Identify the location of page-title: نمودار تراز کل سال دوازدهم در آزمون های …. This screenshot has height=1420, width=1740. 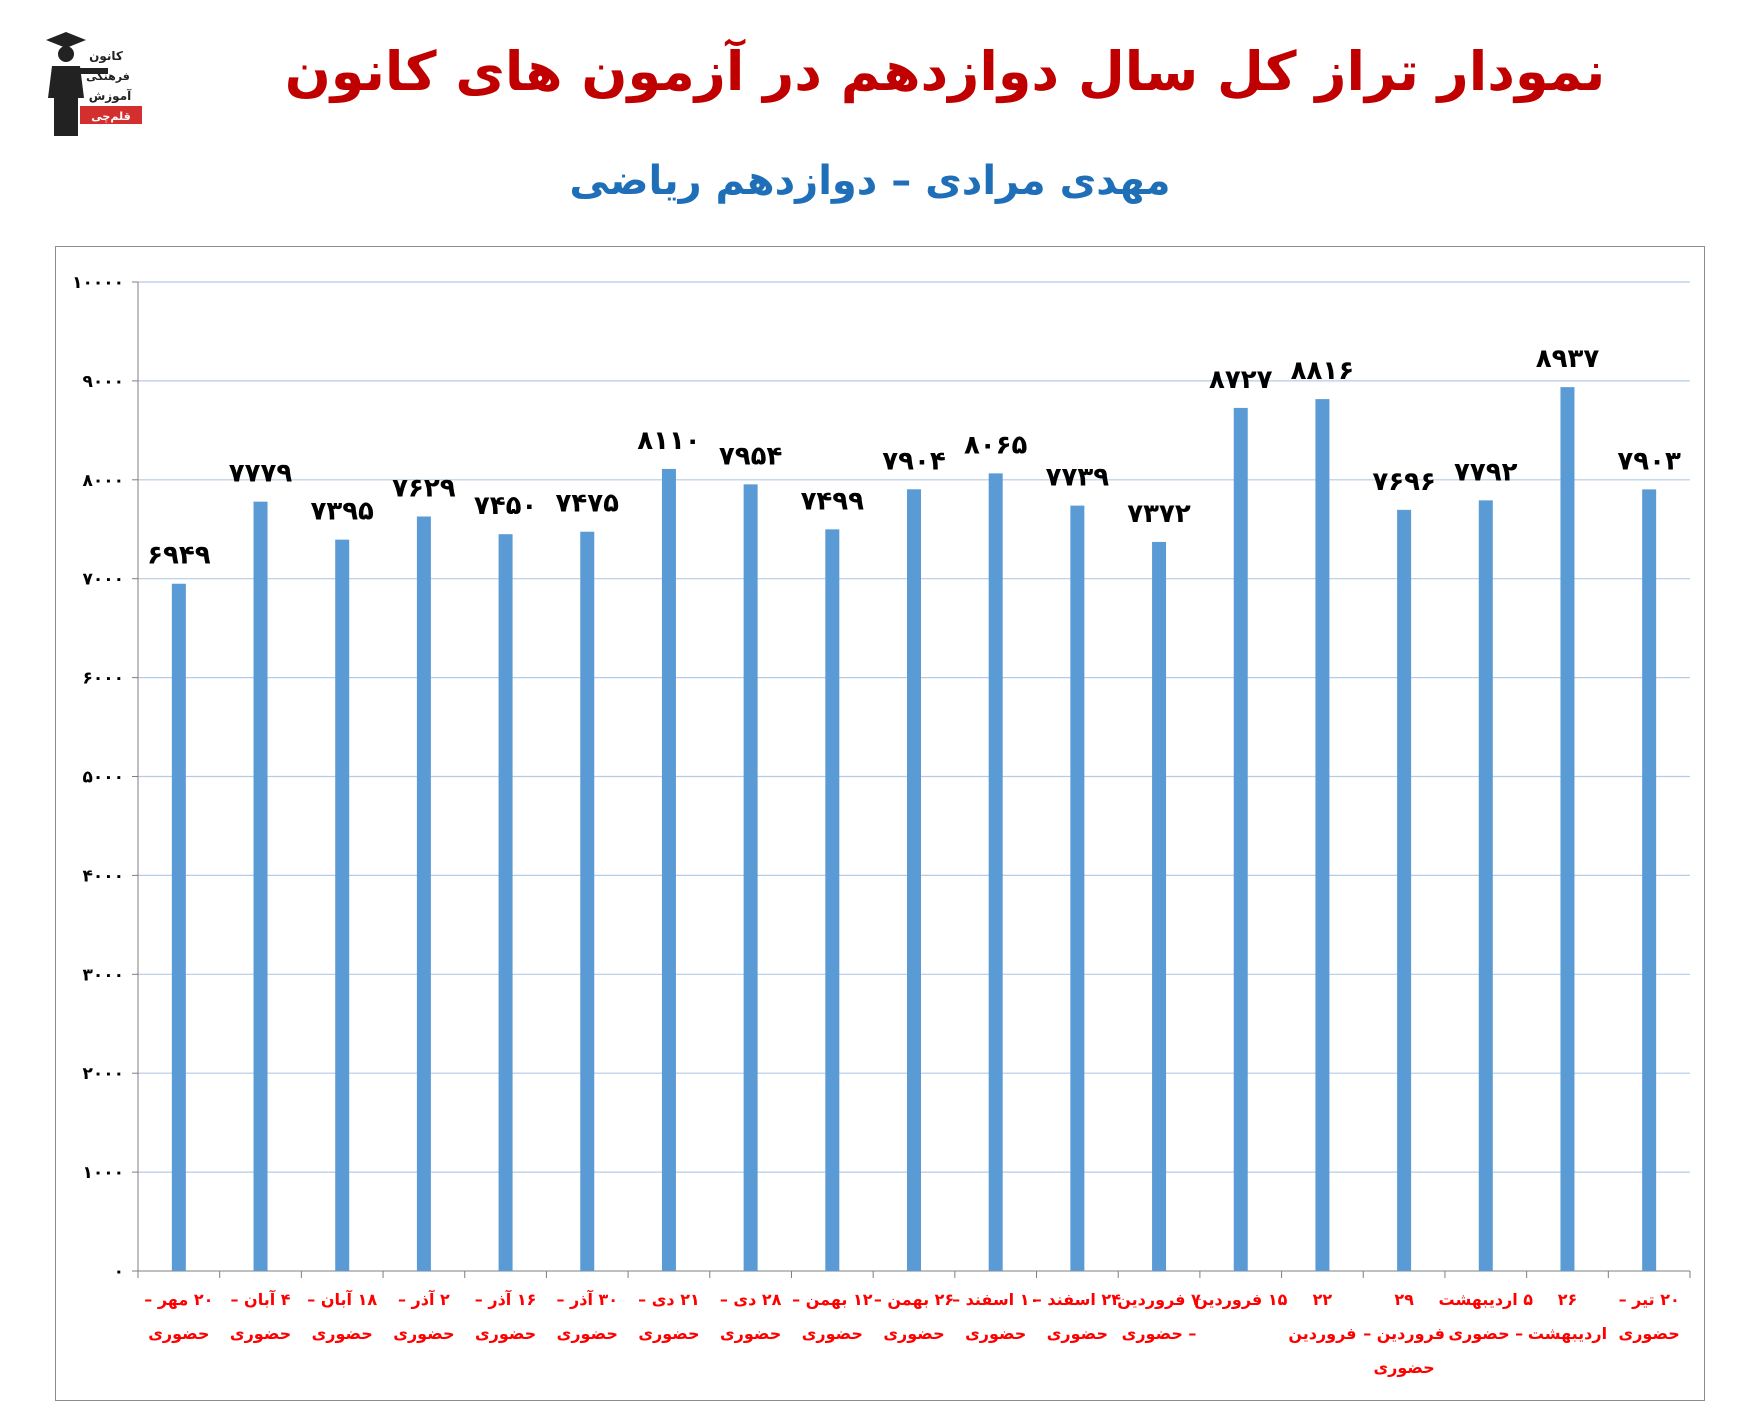
(945, 71).